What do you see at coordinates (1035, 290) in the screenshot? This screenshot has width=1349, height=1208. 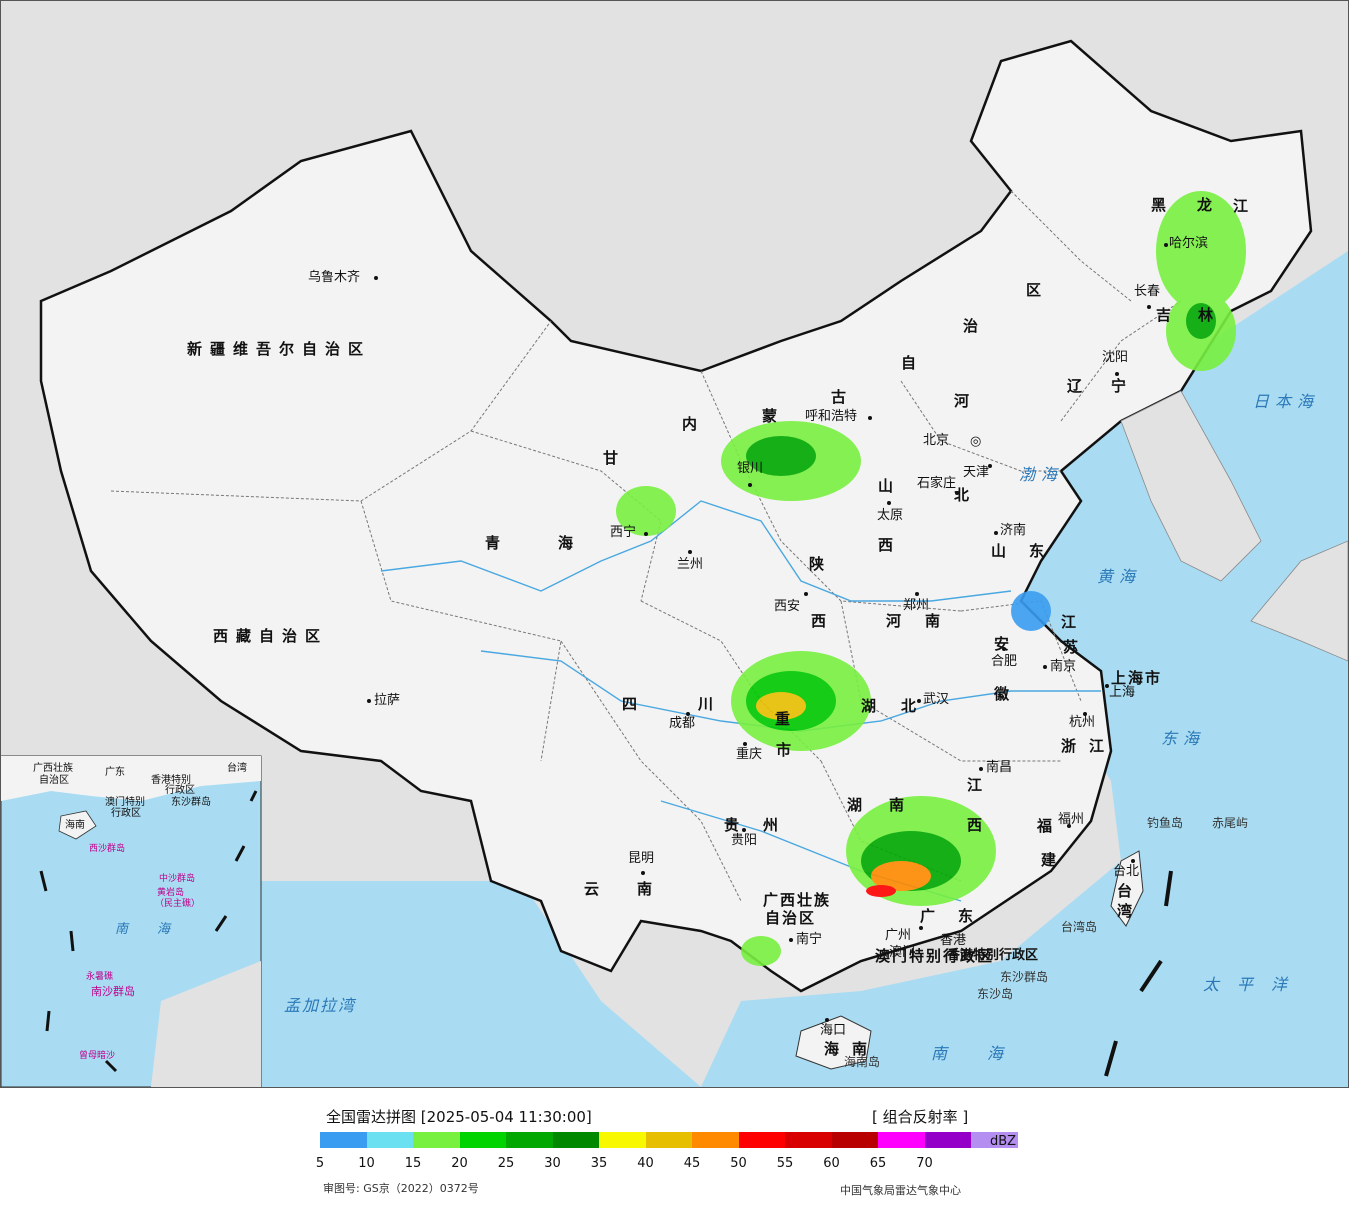 I see `province-neimenggu-6: 区` at bounding box center [1035, 290].